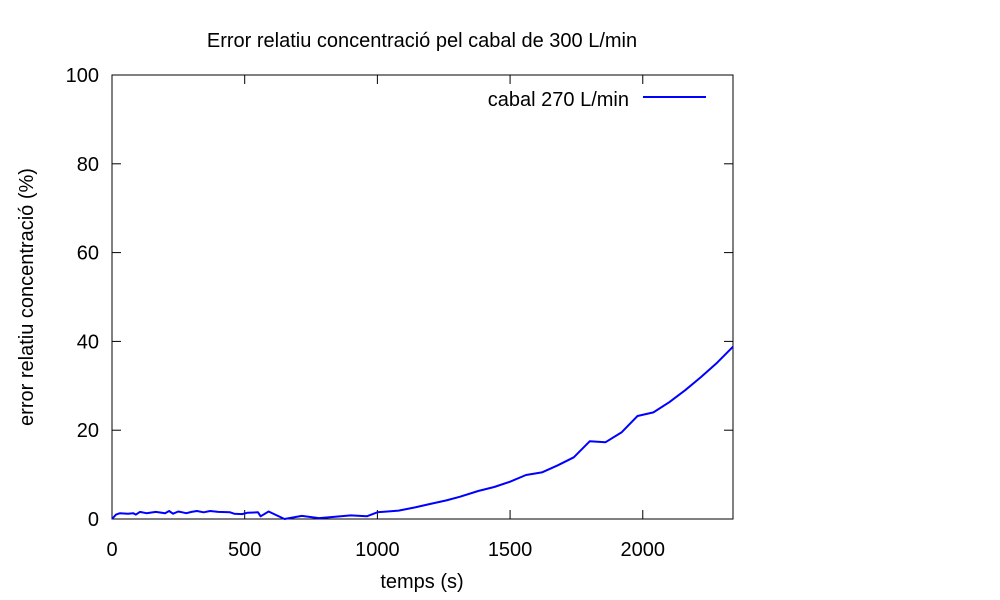 The image size is (1000, 600). What do you see at coordinates (88, 431) in the screenshot?
I see `y-tick-label: 20` at bounding box center [88, 431].